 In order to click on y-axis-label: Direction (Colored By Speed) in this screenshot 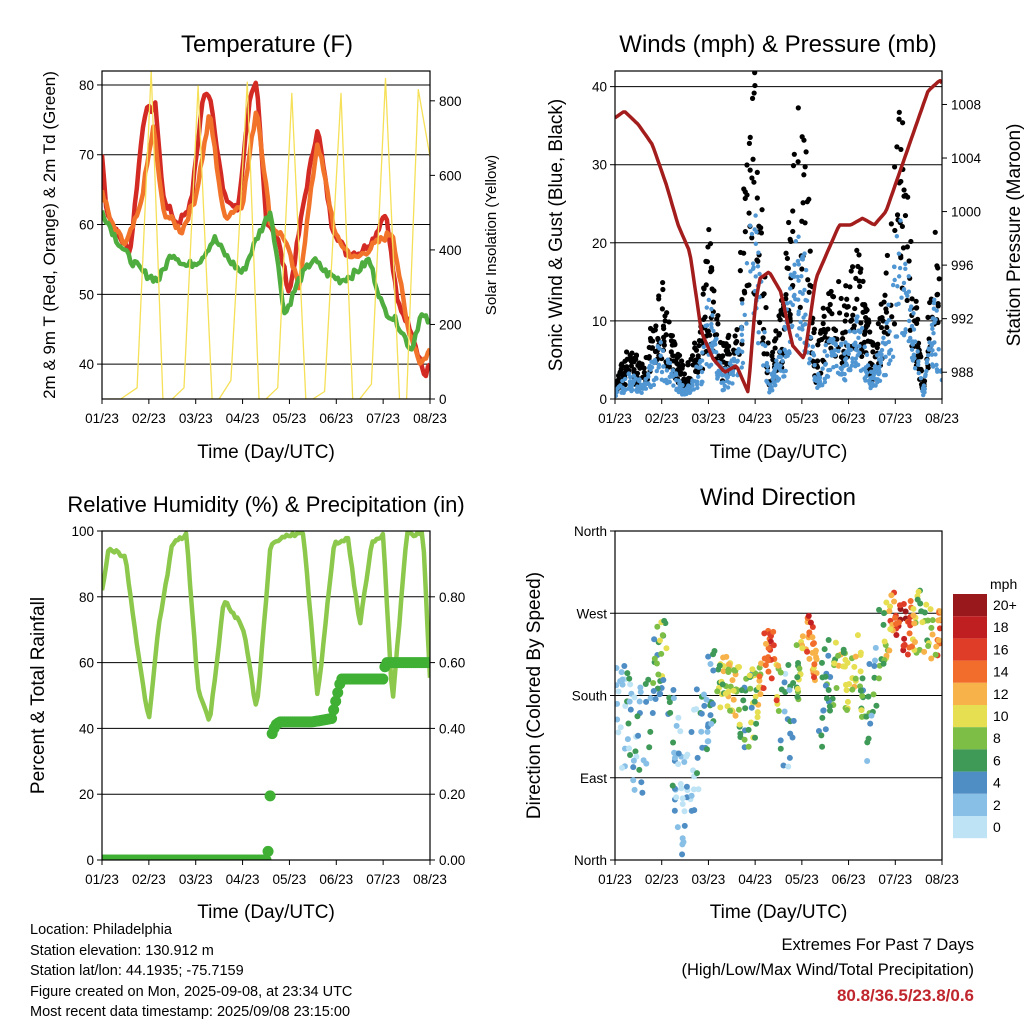, I will do `click(534, 695)`.